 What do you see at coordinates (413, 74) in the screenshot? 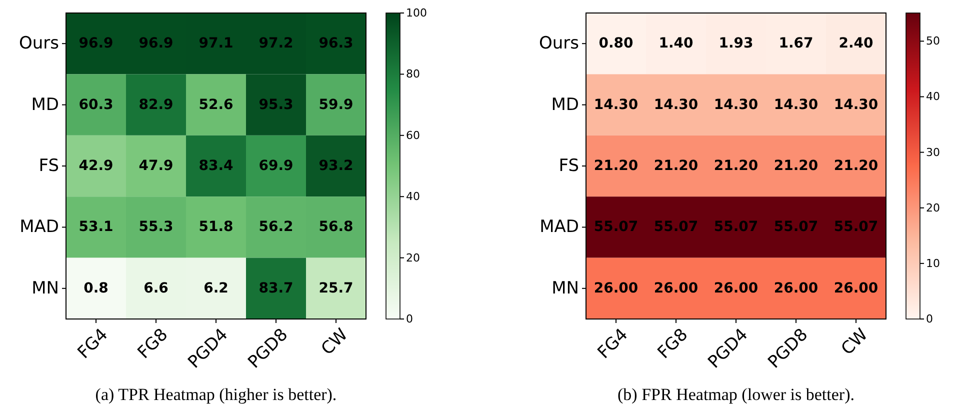
I see `color-bar-label: 80` at bounding box center [413, 74].